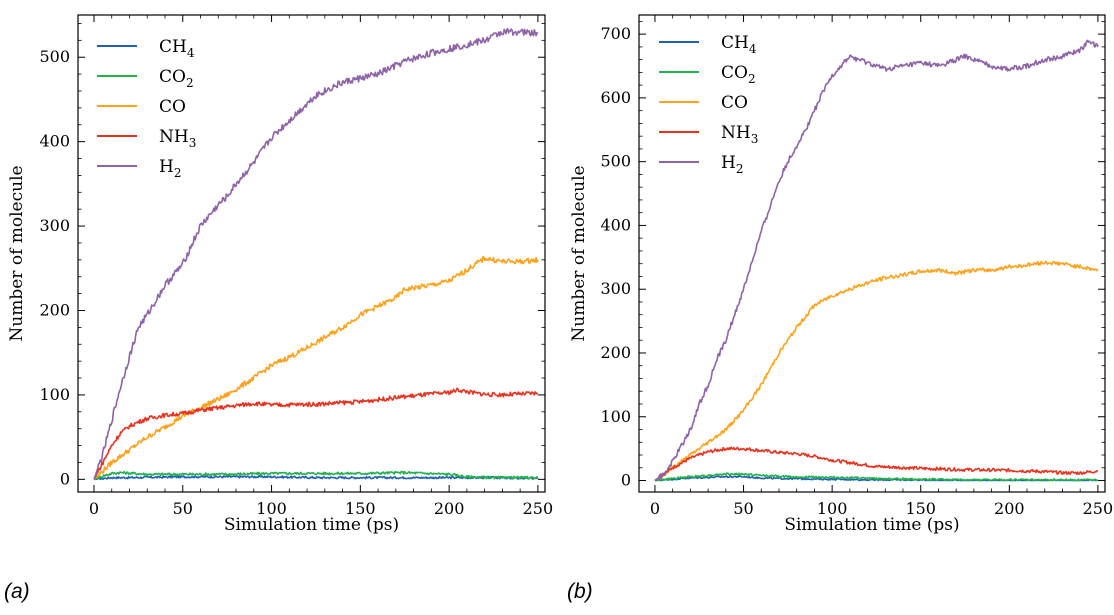 The height and width of the screenshot is (615, 1114). I want to click on panel-caption-b: (b), so click(580, 591).